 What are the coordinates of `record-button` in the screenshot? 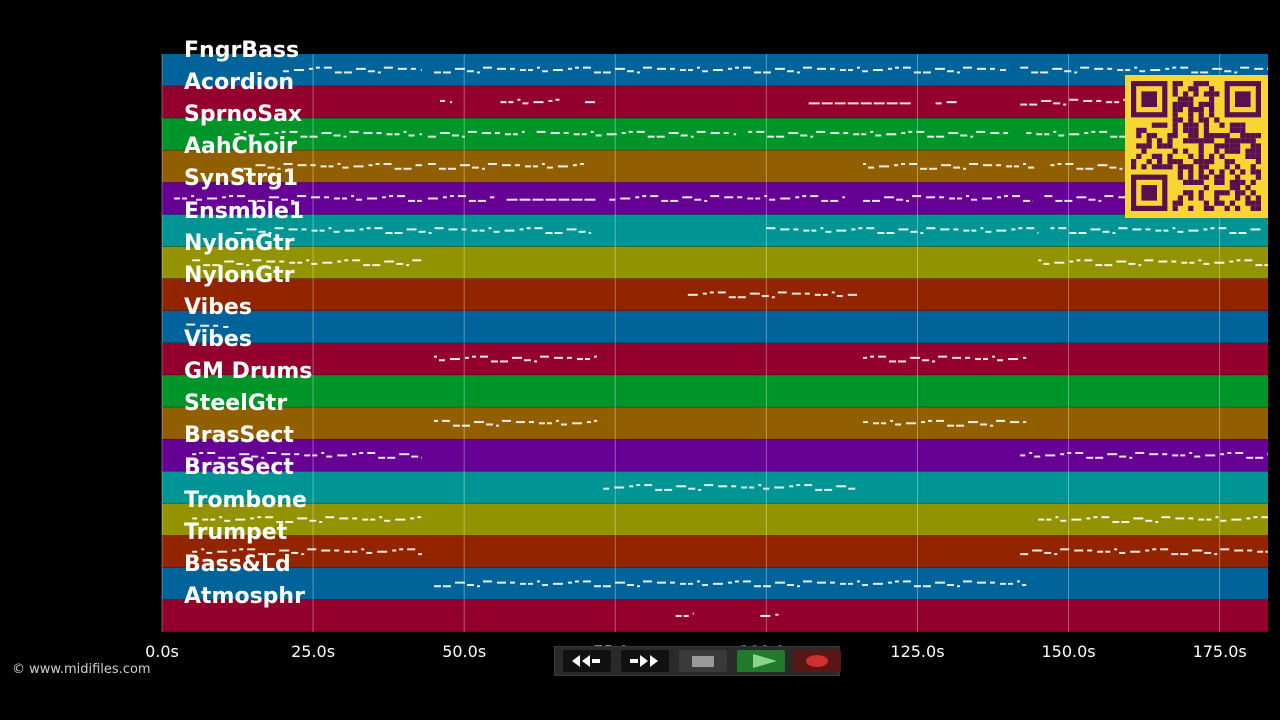 It's located at (817, 661).